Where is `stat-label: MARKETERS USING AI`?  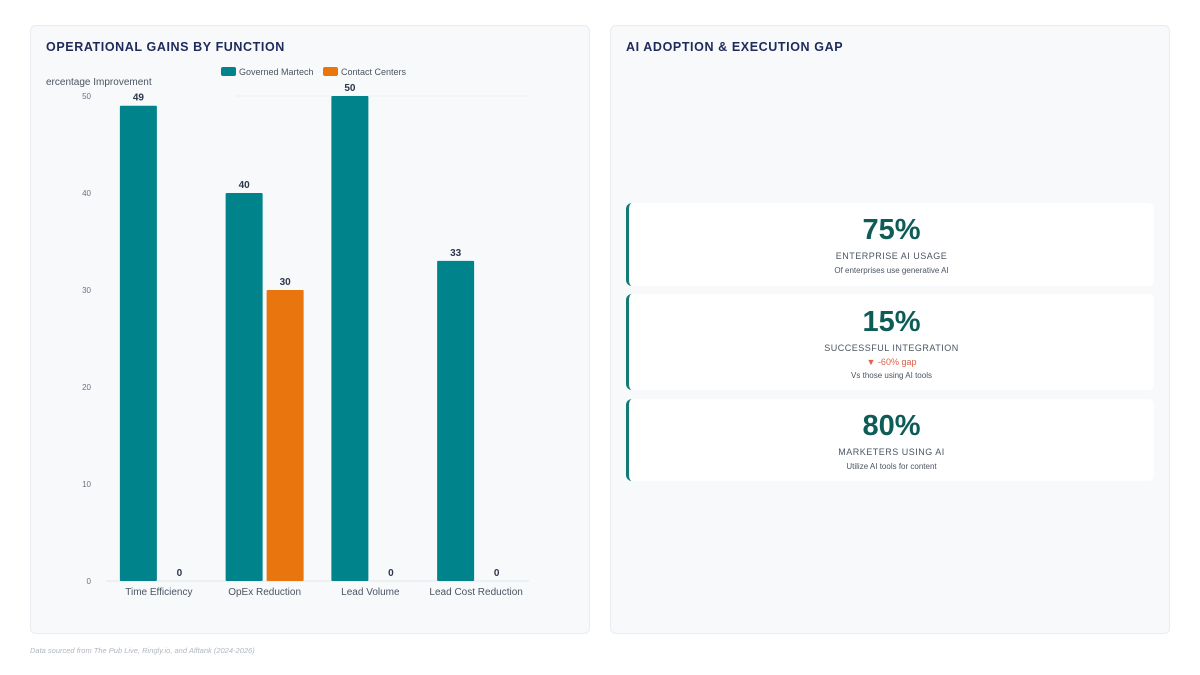
stat-label: MARKETERS USING AI is located at coordinates (891, 452).